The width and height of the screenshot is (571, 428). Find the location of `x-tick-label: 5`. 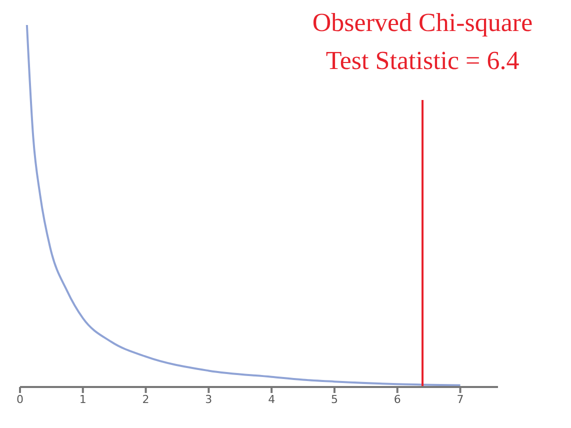

x-tick-label: 5 is located at coordinates (334, 399).